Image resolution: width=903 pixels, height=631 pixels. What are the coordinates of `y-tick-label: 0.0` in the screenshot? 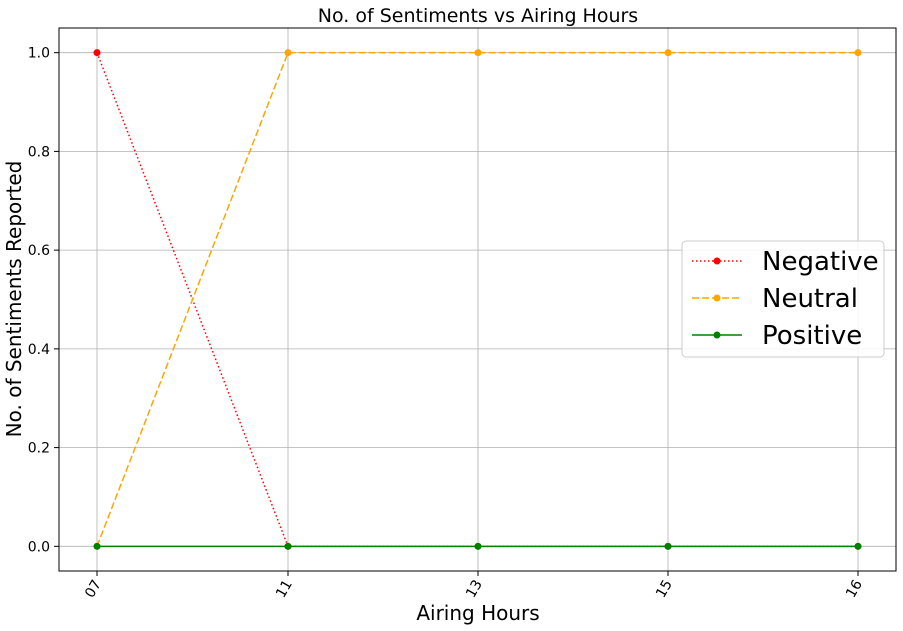 It's located at (39, 547).